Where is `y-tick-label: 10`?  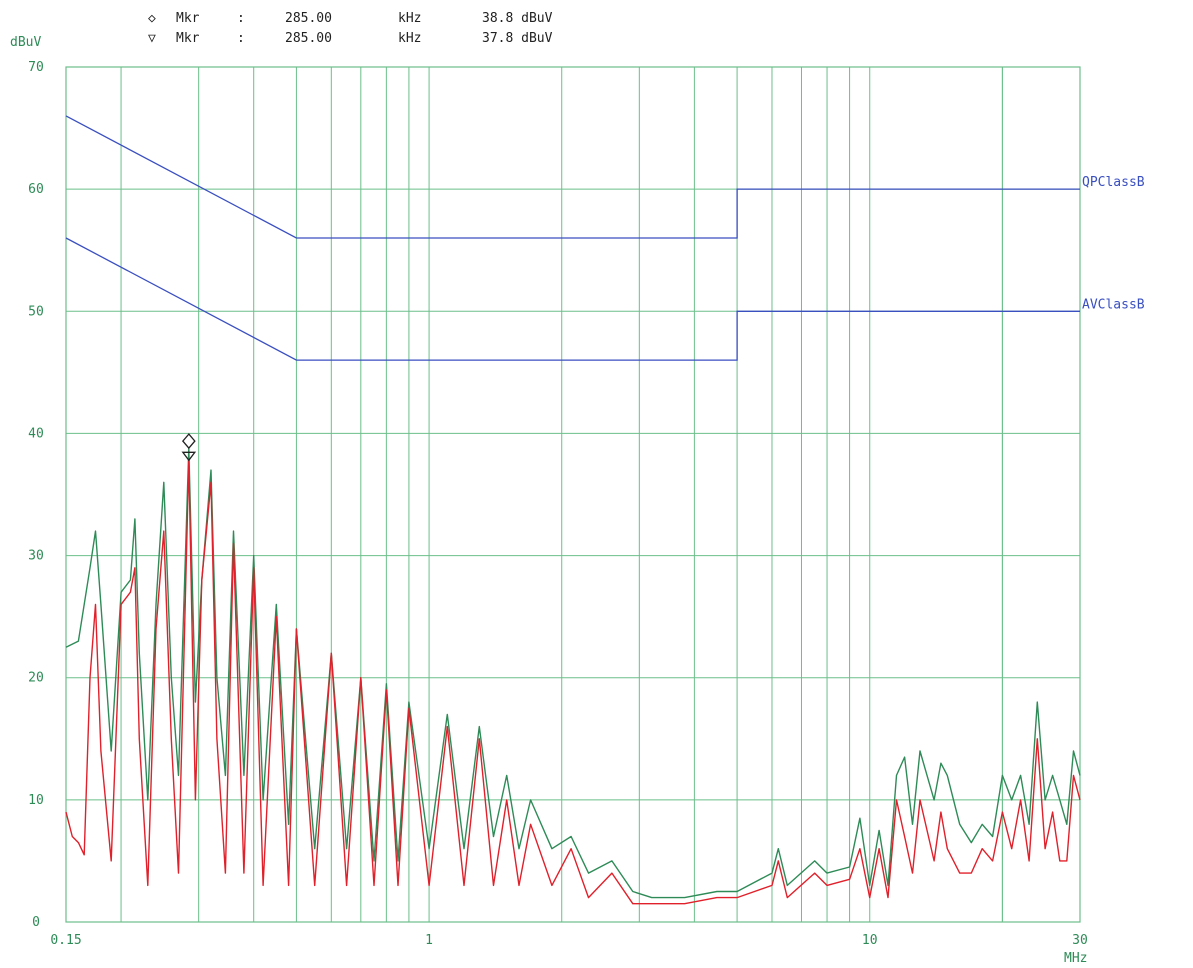
y-tick-label: 10 is located at coordinates (36, 800).